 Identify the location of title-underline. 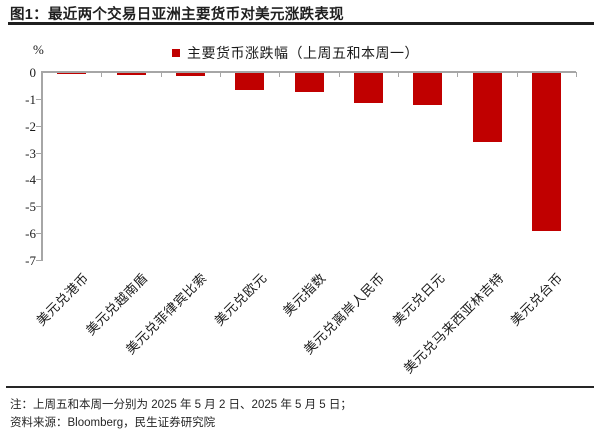
(301, 23).